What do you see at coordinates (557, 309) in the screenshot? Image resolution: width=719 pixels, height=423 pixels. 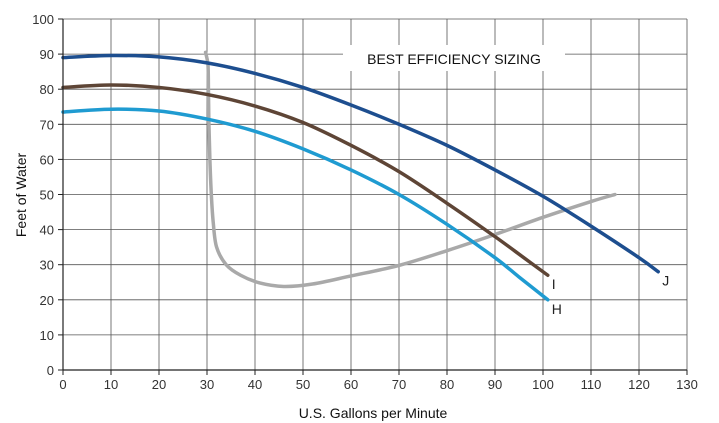 I see `series-label-h: H` at bounding box center [557, 309].